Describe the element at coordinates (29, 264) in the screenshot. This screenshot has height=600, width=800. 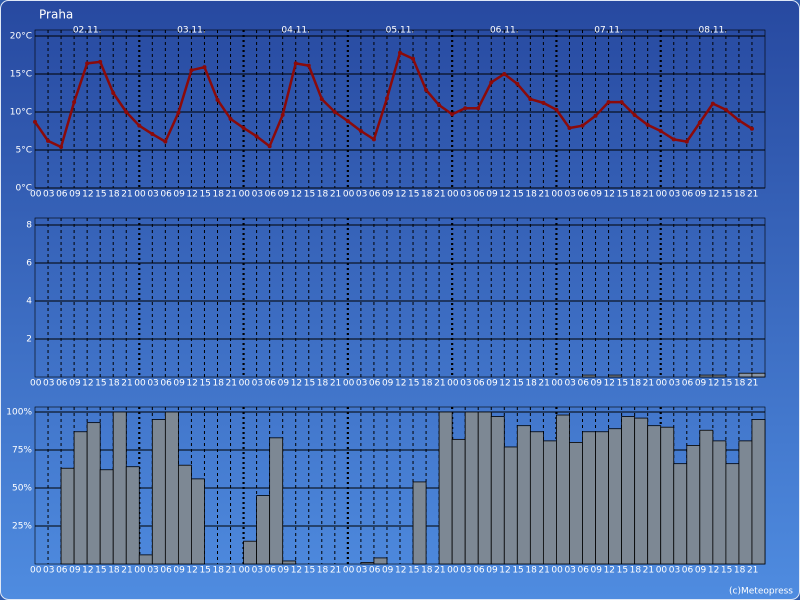
I see `y-tick-label: 6` at that location.